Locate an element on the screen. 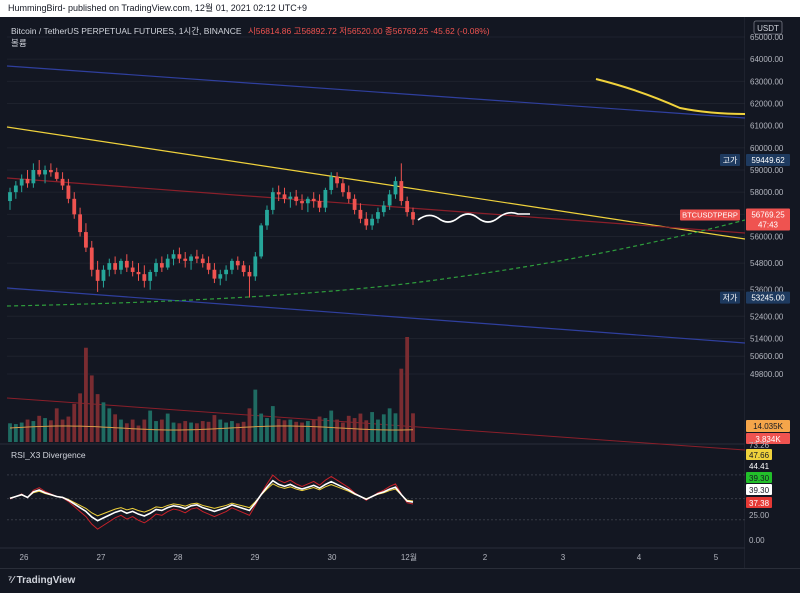 This screenshot has width=800, height=593. time-tick-label: 2 is located at coordinates (485, 557).